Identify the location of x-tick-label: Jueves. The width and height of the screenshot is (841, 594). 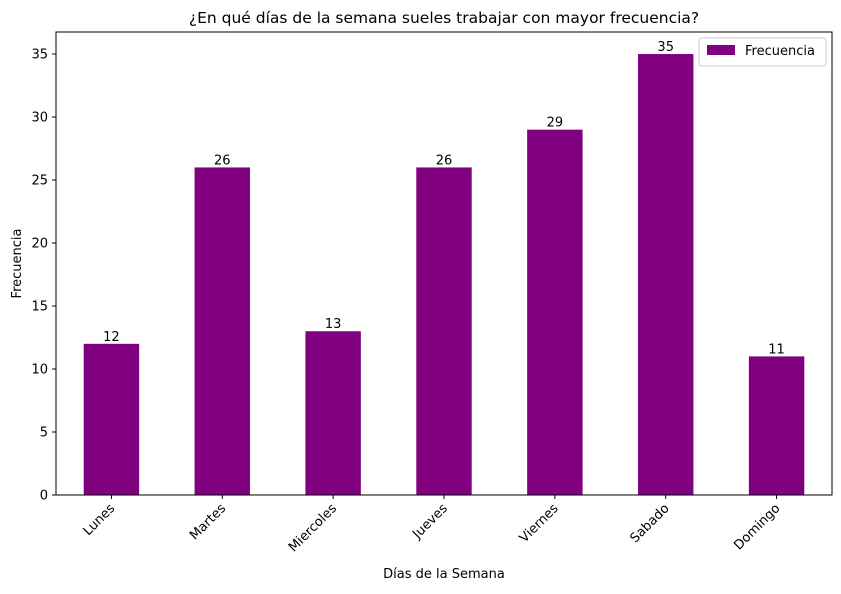
(430, 522).